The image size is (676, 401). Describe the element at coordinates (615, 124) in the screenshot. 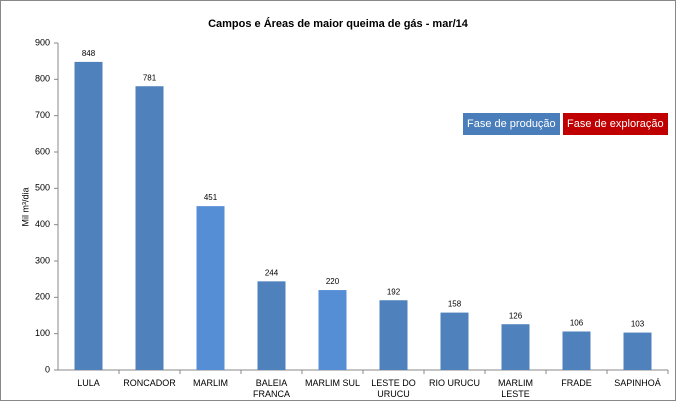

I see `legend-item: Fase de exploração` at that location.